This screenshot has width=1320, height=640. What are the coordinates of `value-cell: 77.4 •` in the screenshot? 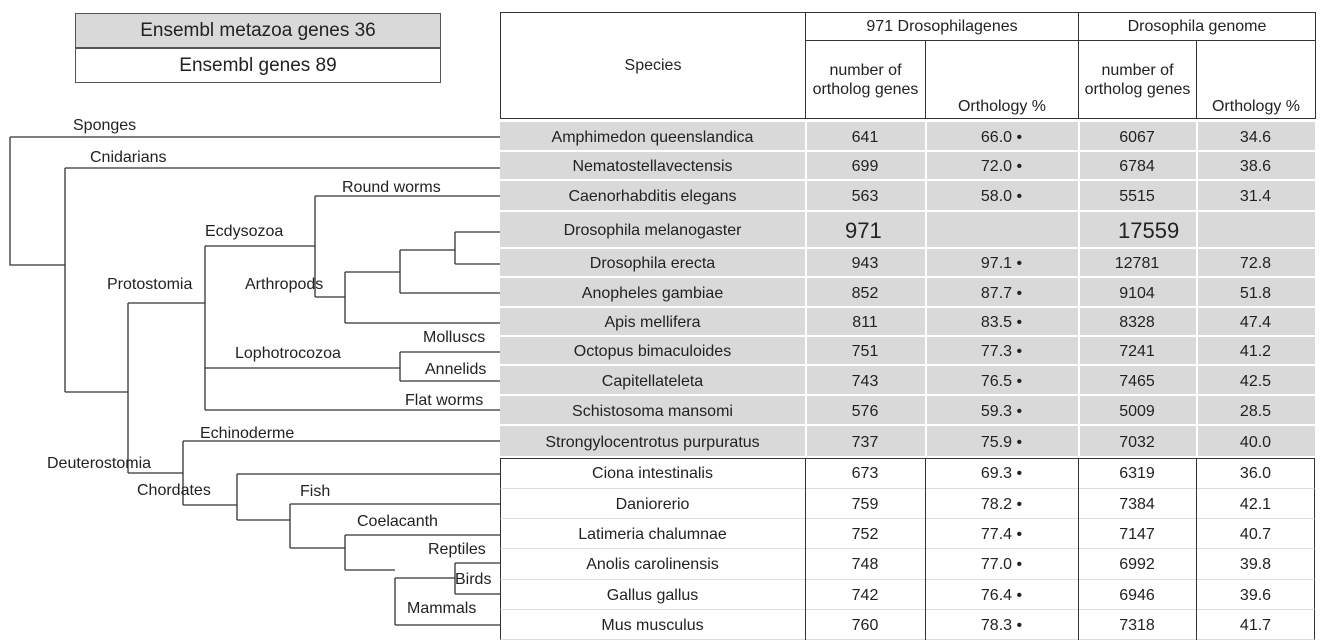 It's located at (1001, 534).